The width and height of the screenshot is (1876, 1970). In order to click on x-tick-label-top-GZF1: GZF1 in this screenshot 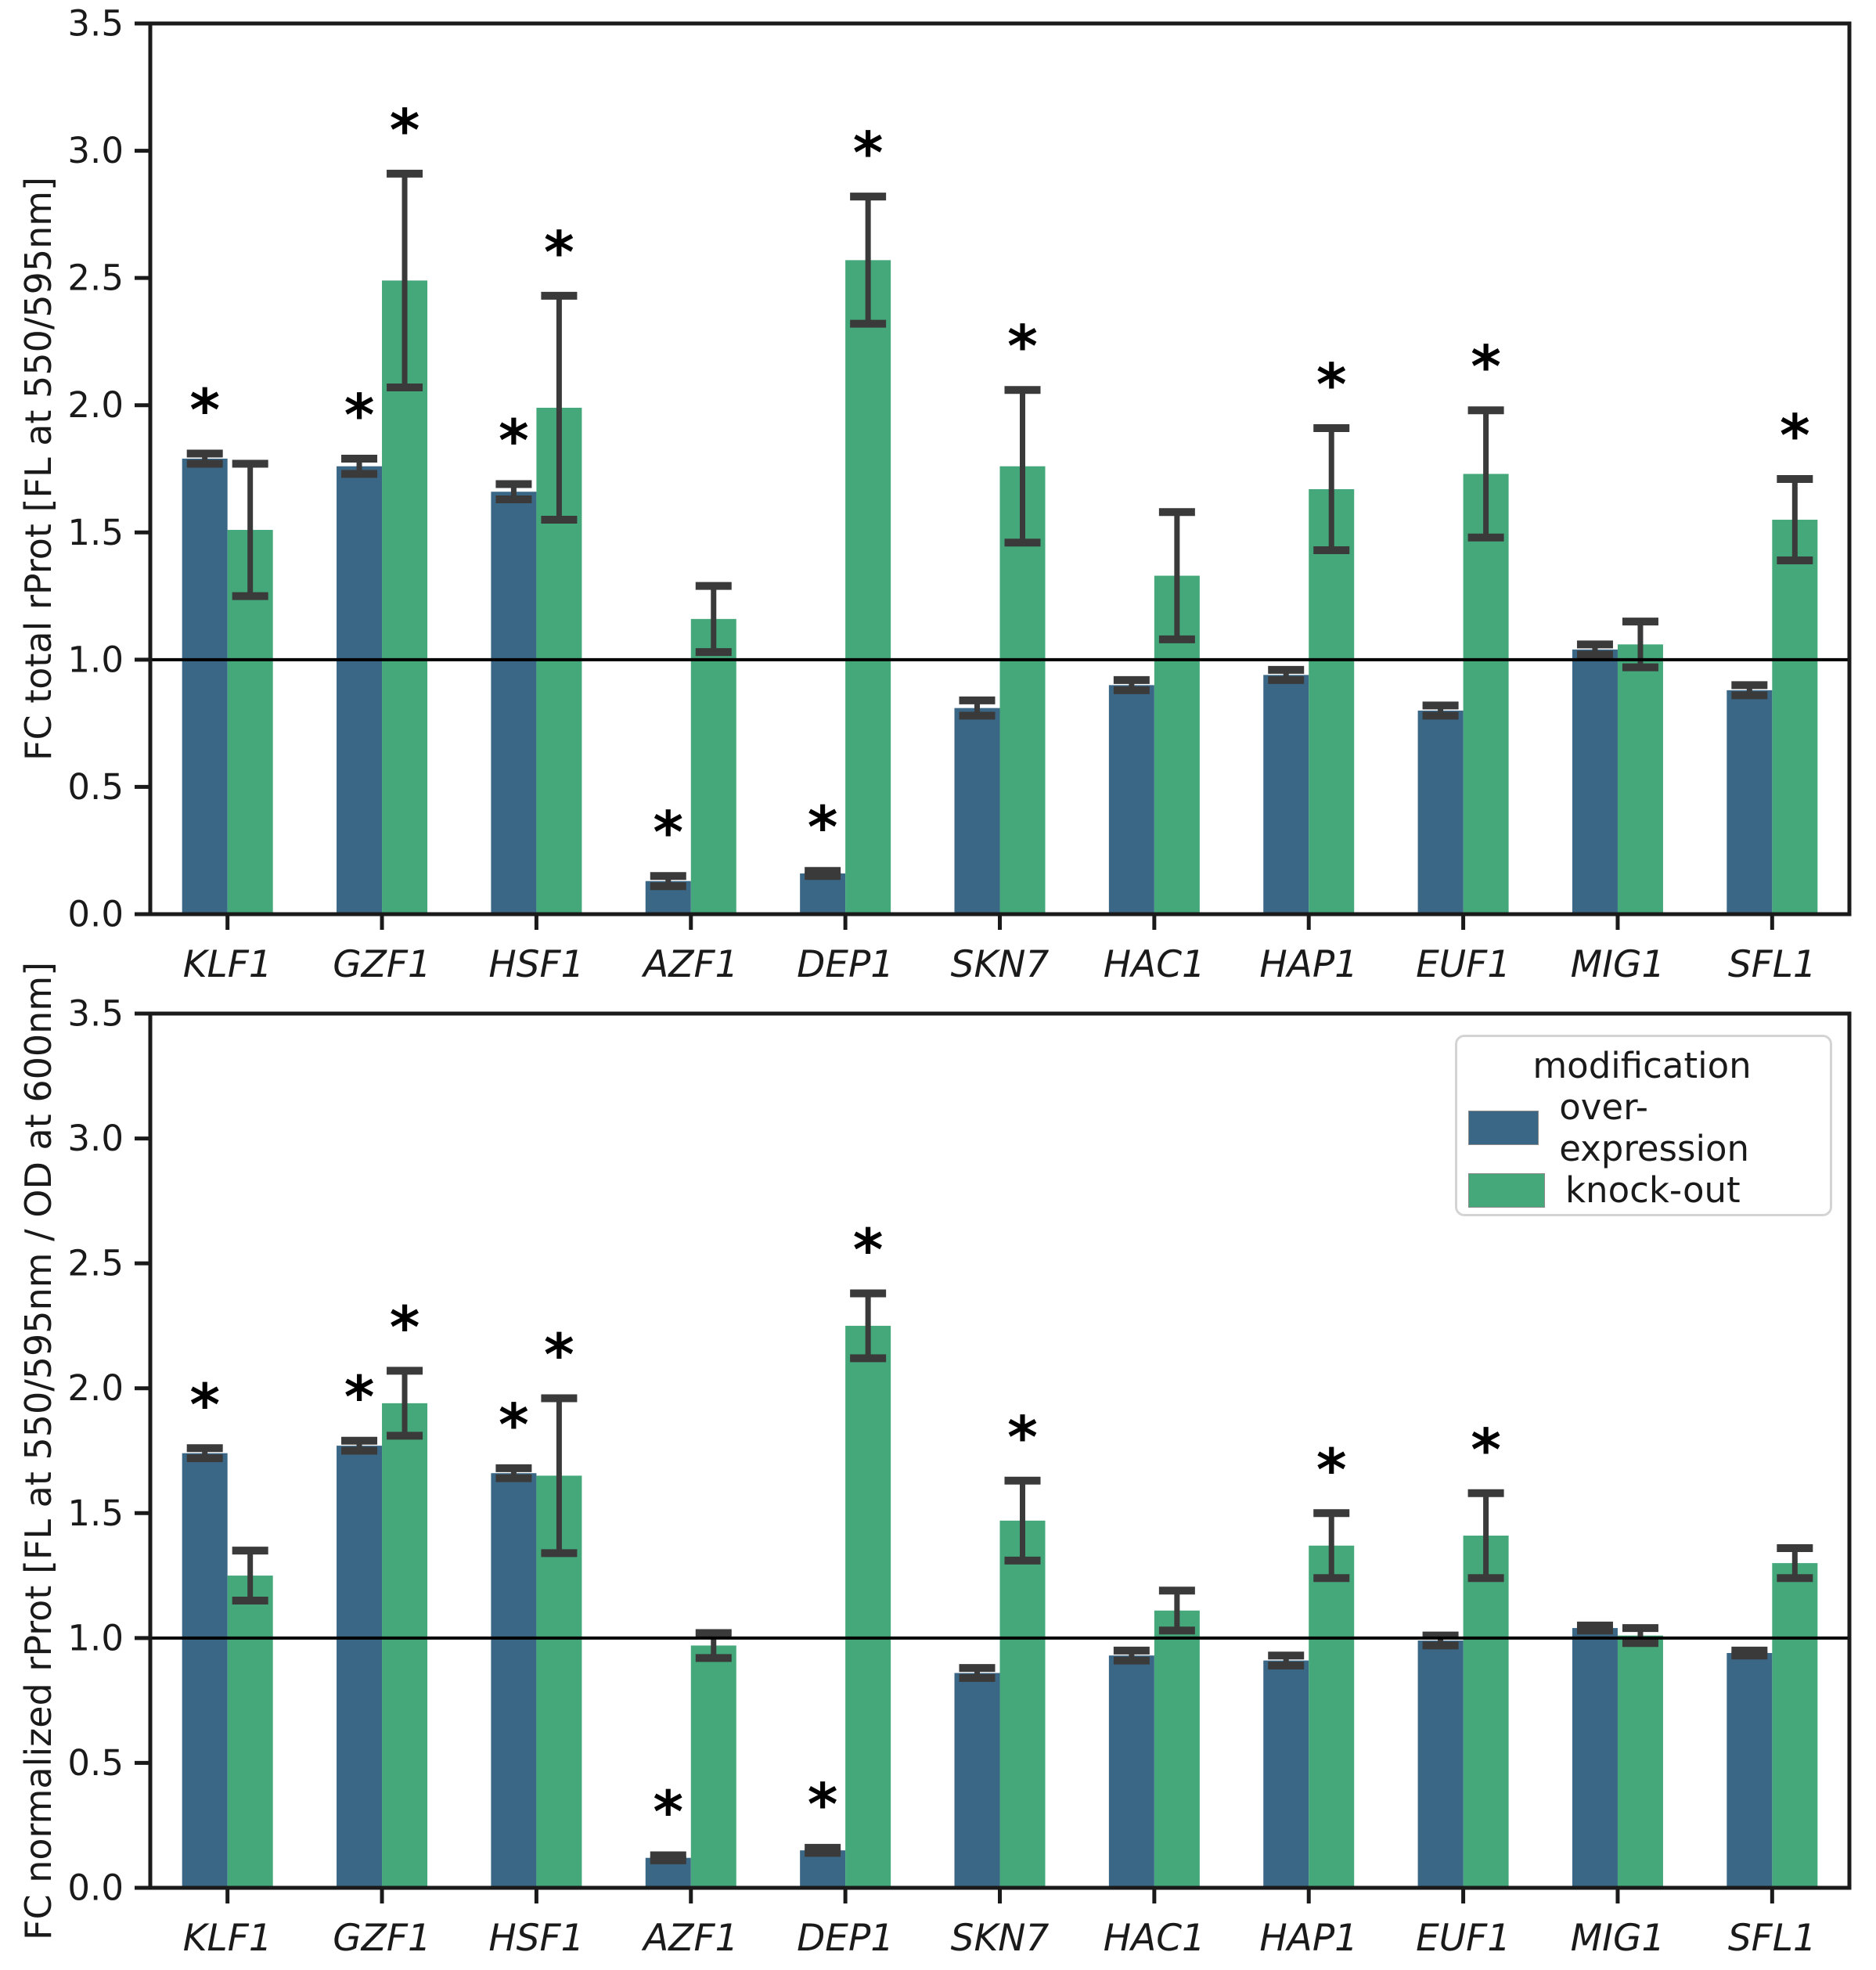, I will do `click(382, 964)`.